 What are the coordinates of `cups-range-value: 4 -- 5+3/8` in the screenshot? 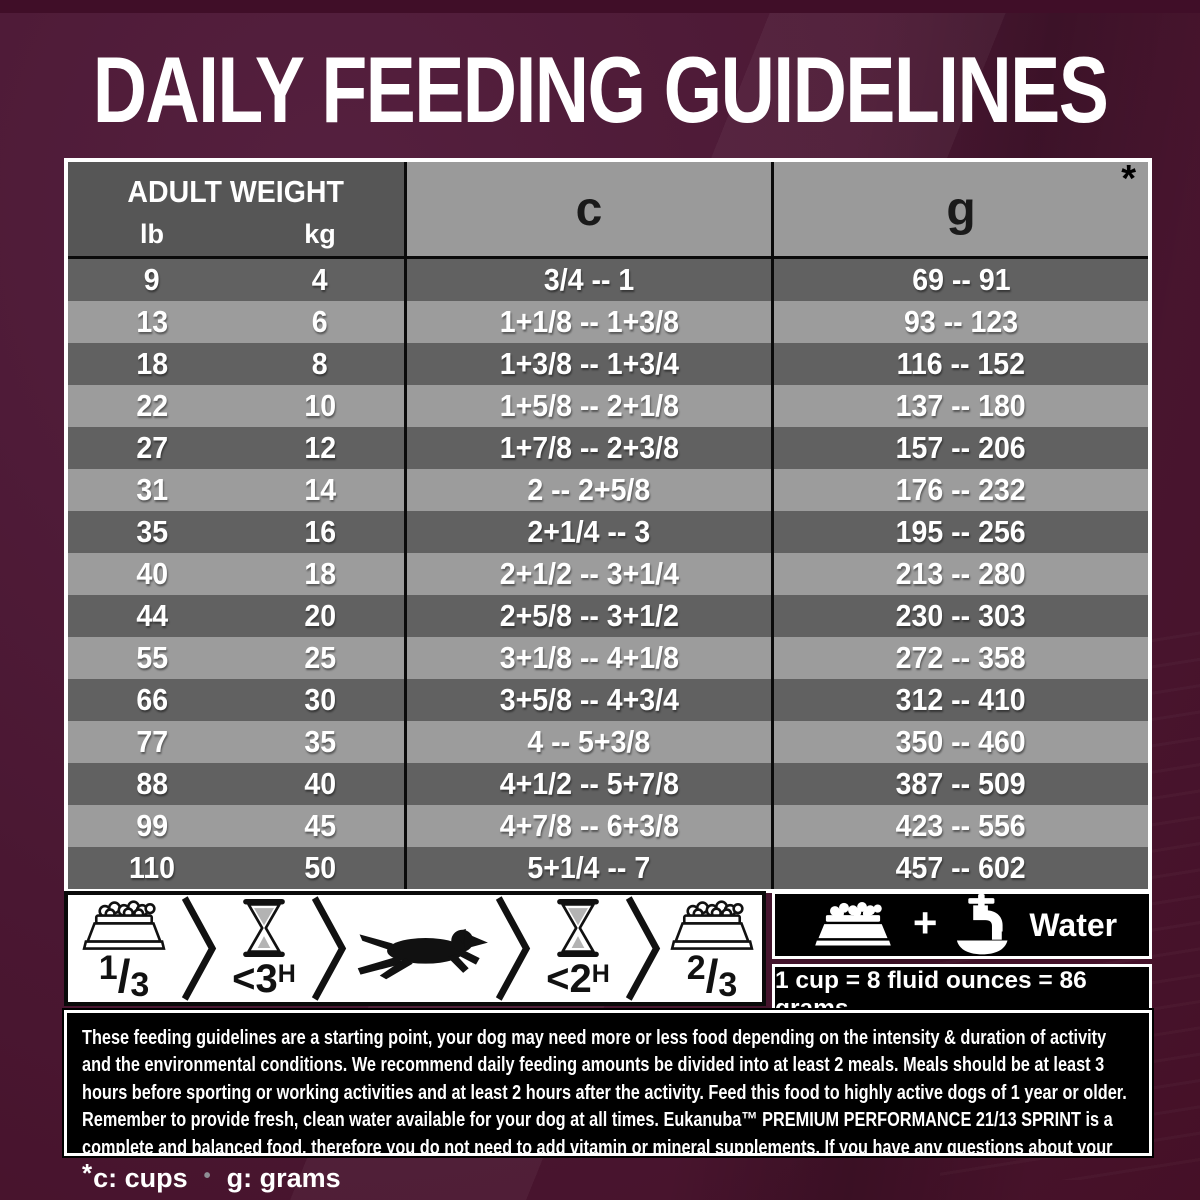 It's located at (589, 741).